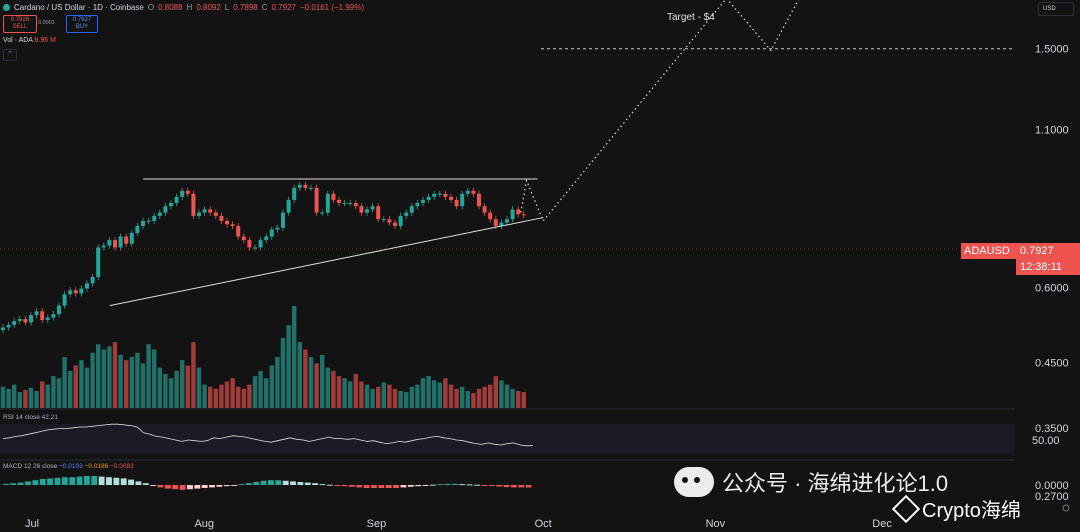  What do you see at coordinates (1052, 50) in the screenshot?
I see `price-axis-label: 1.5000` at bounding box center [1052, 50].